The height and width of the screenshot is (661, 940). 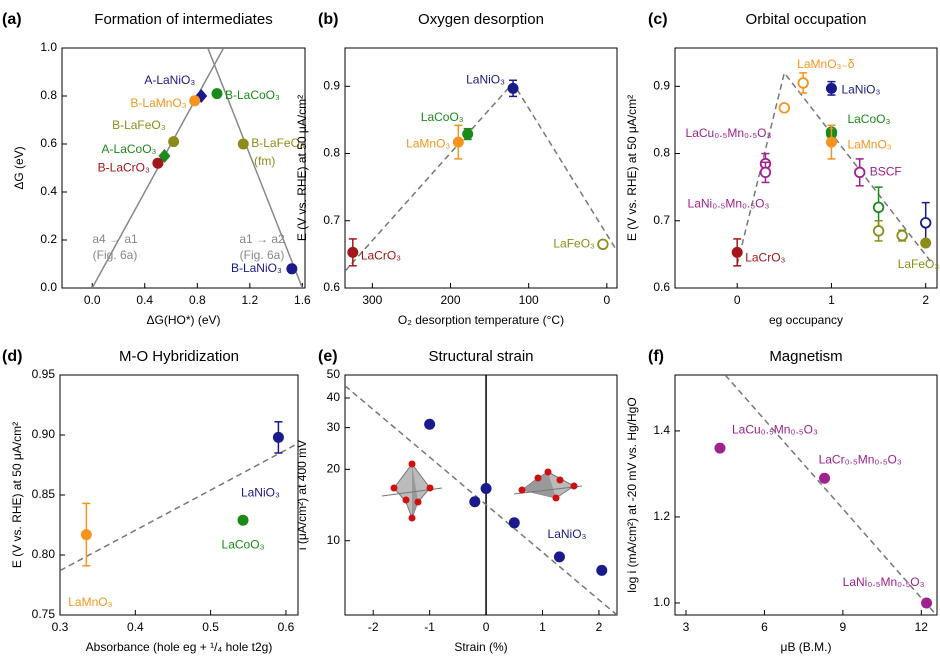 What do you see at coordinates (256, 268) in the screenshot?
I see `data-label: B-LaNiO₃` at bounding box center [256, 268].